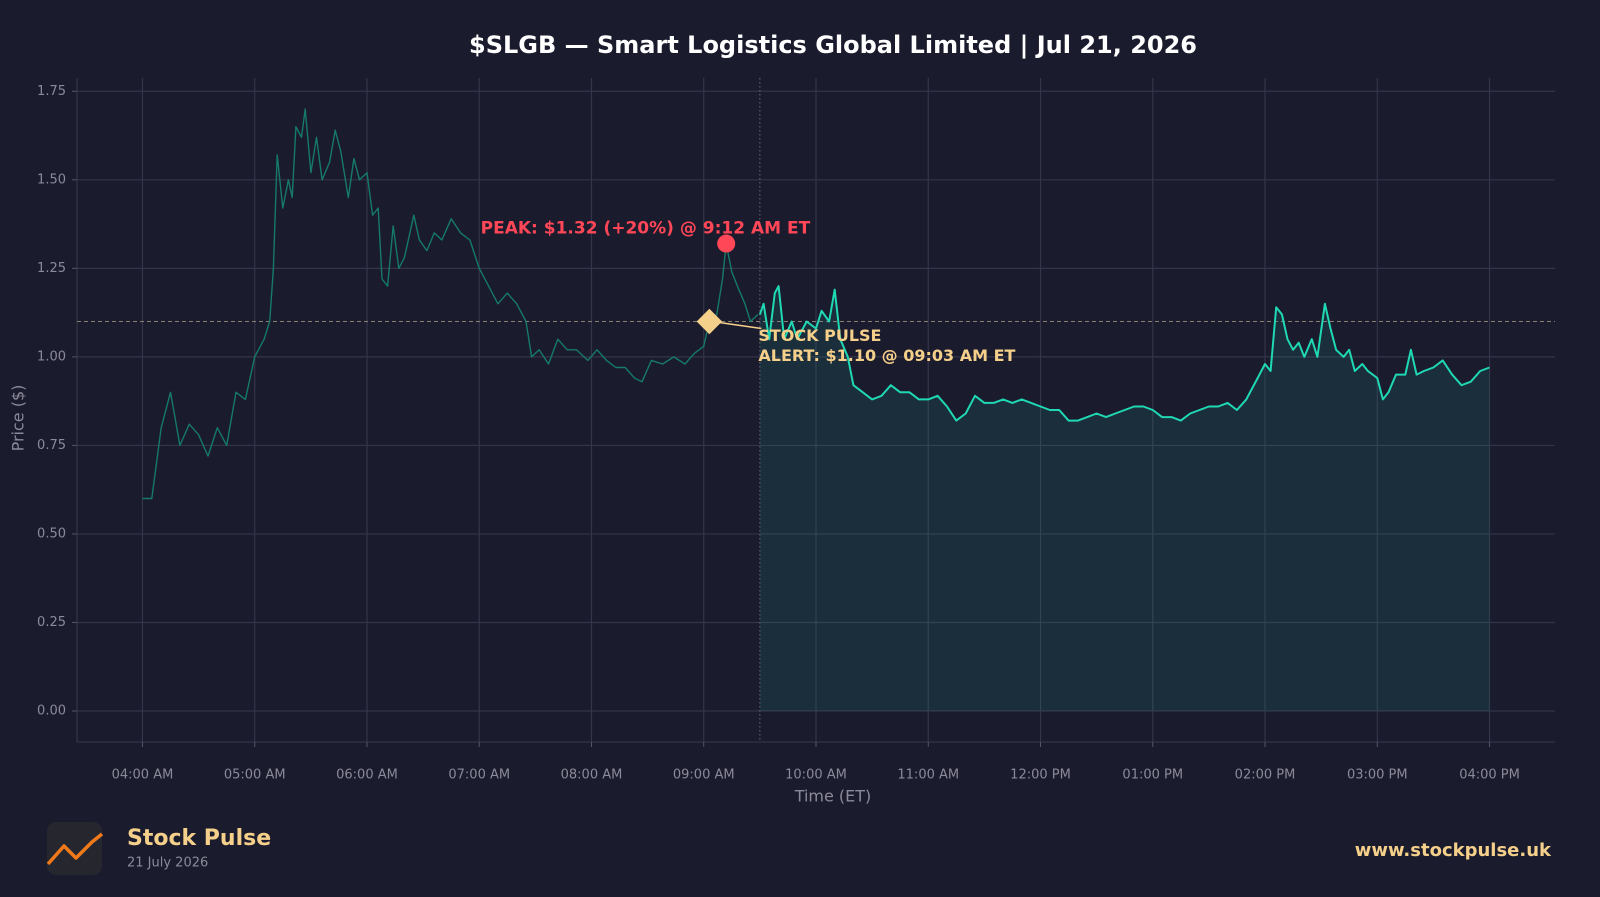 Image resolution: width=1600 pixels, height=897 pixels. Describe the element at coordinates (1489, 775) in the screenshot. I see `x-tick-label: 04:00 PM` at that location.